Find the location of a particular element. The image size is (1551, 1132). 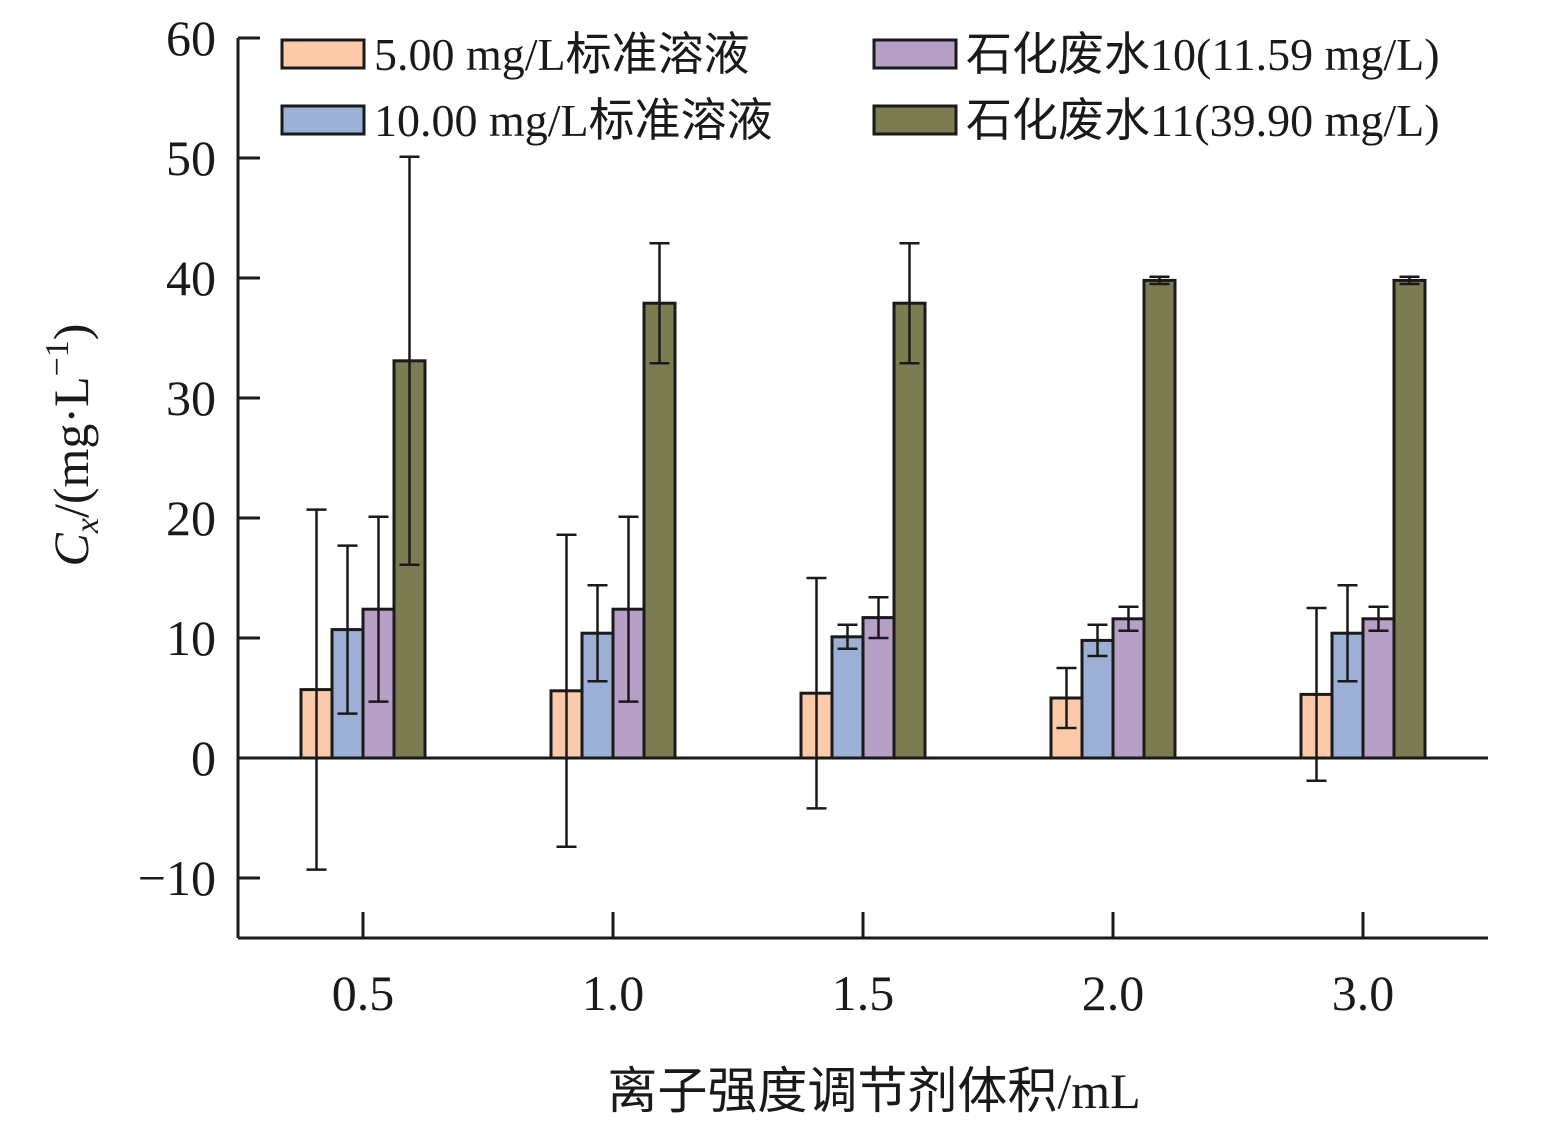

y-axis-title-close: ) is located at coordinates (71, 332).